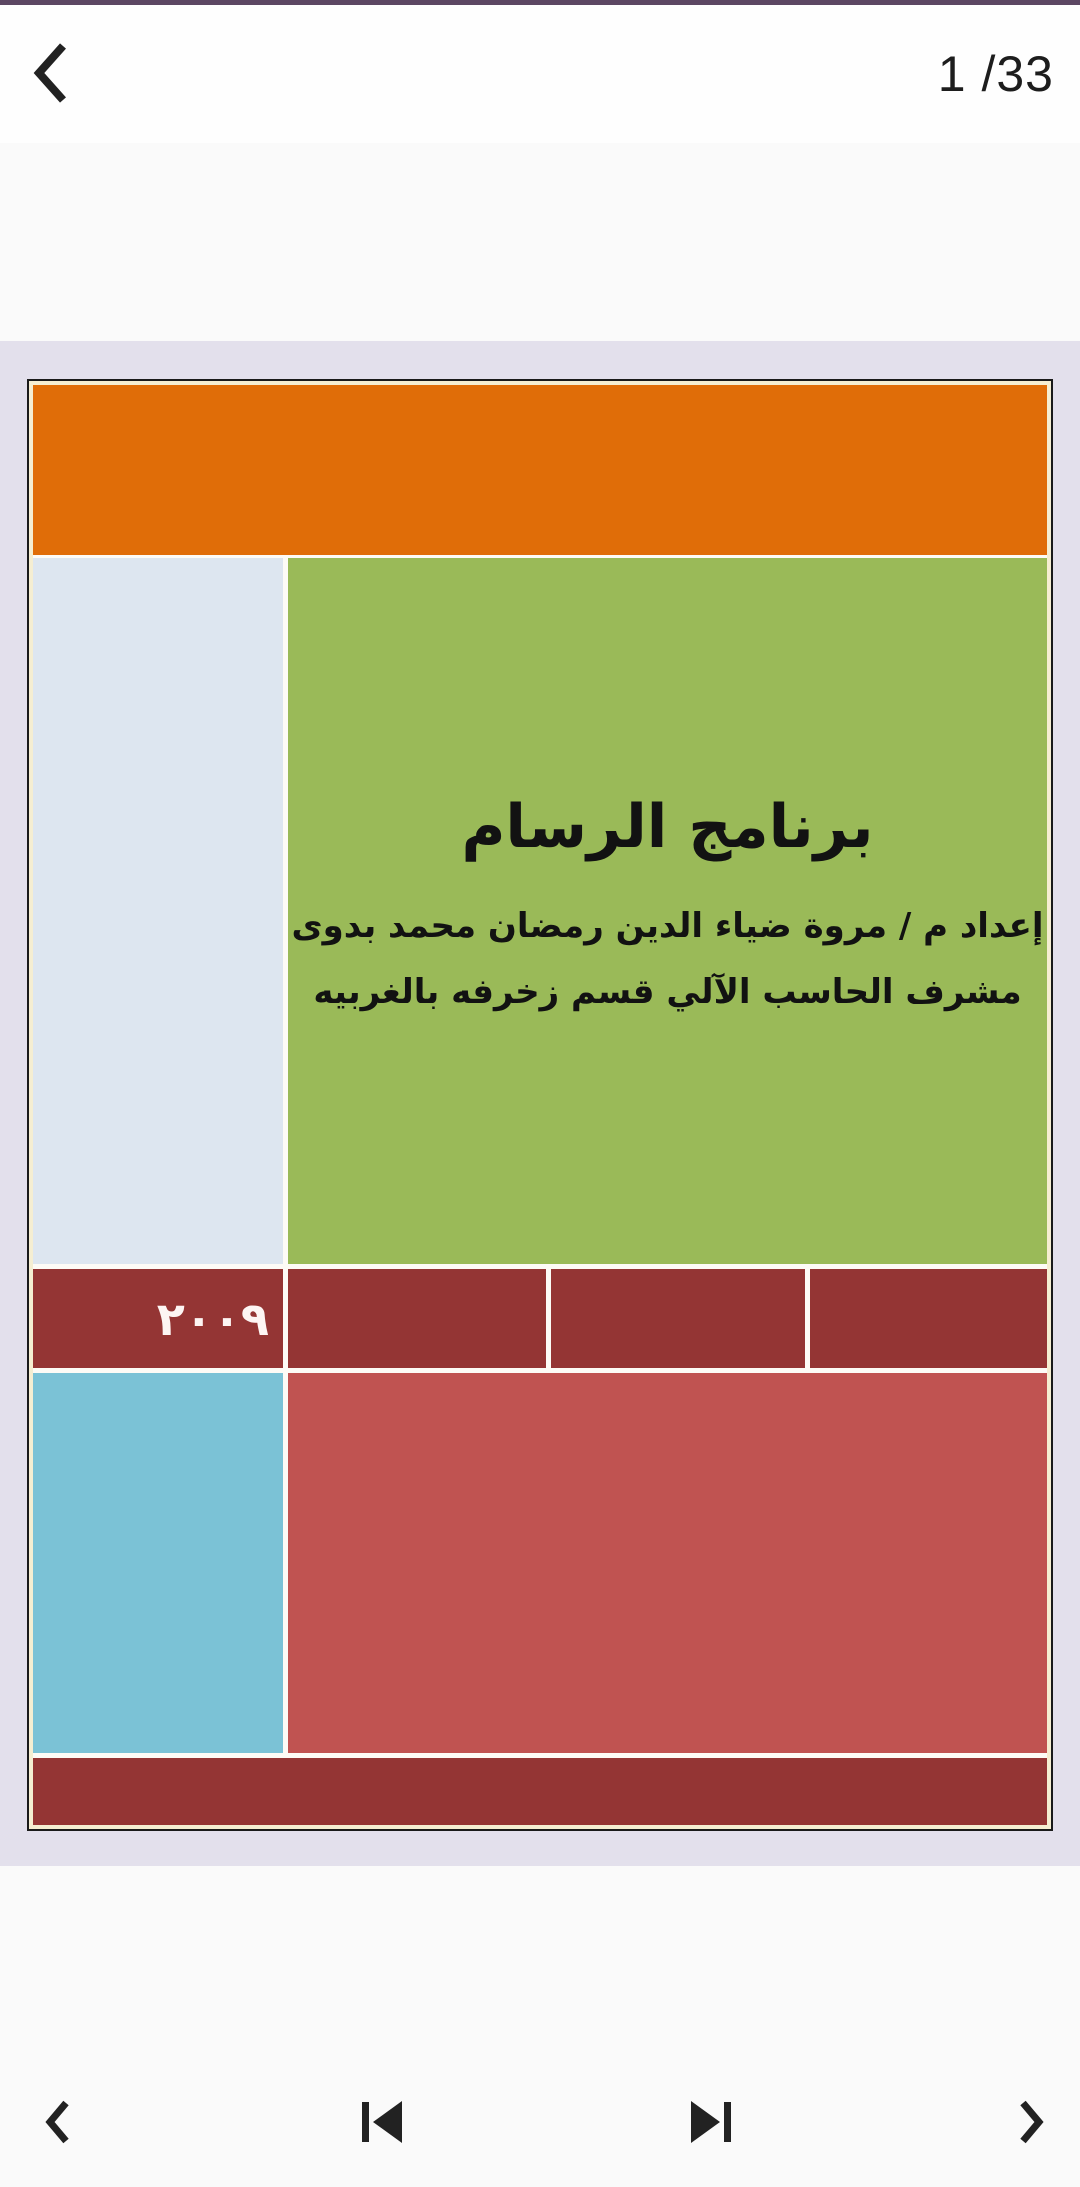  I want to click on back-button, so click(62, 74).